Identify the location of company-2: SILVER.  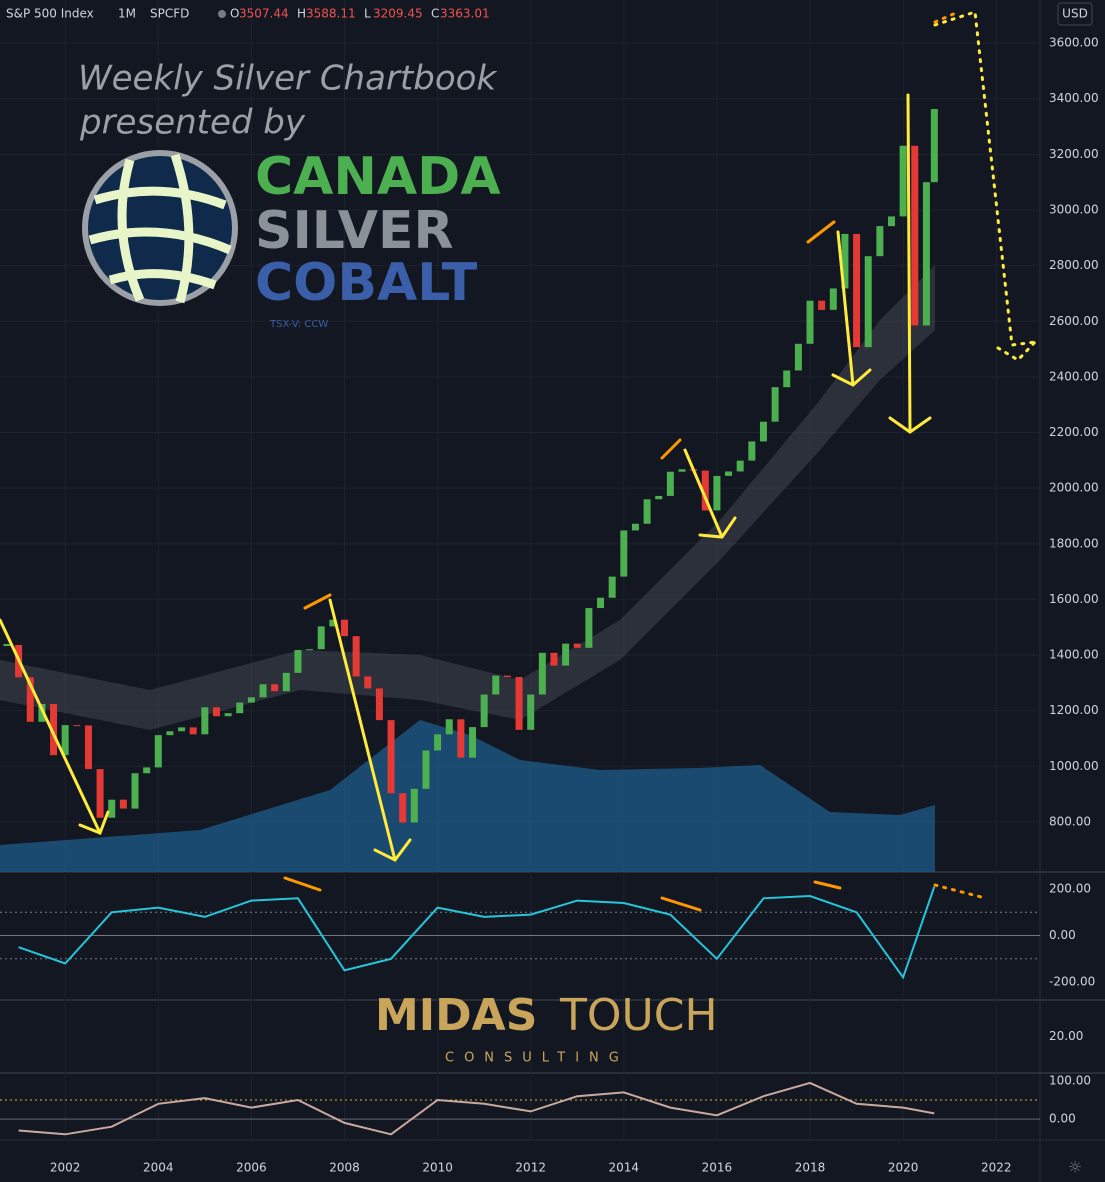
(354, 231).